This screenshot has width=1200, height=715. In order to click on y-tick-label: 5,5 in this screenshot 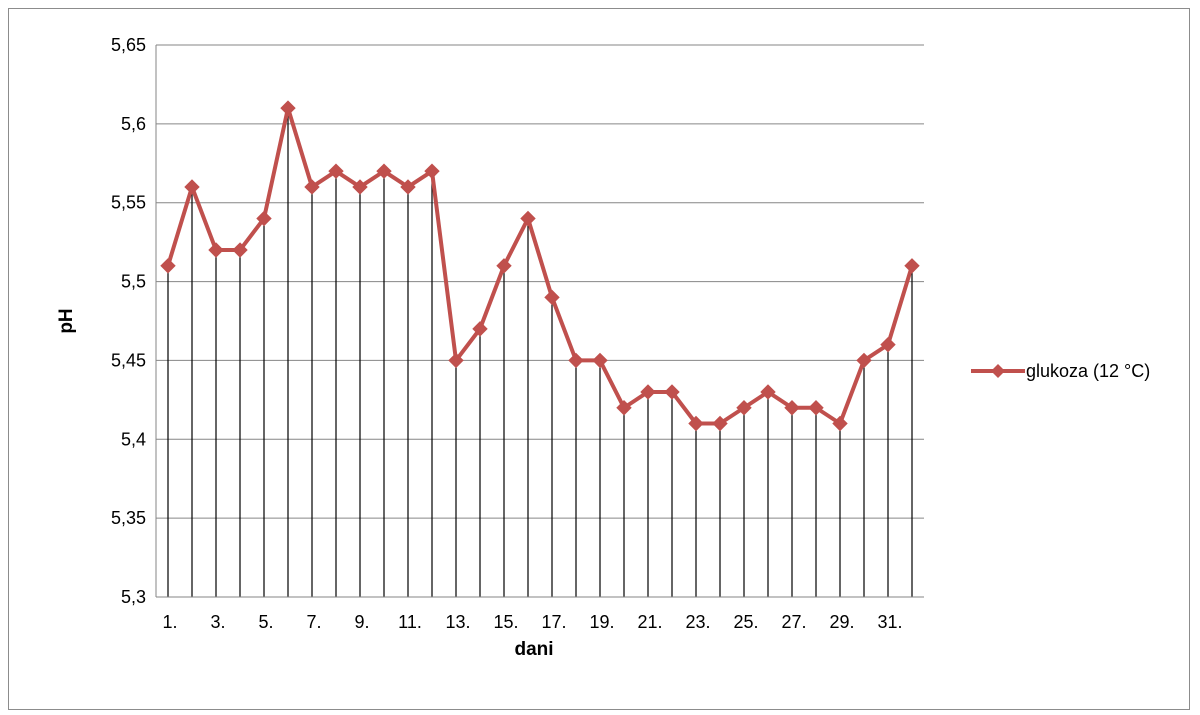, I will do `click(133, 282)`.